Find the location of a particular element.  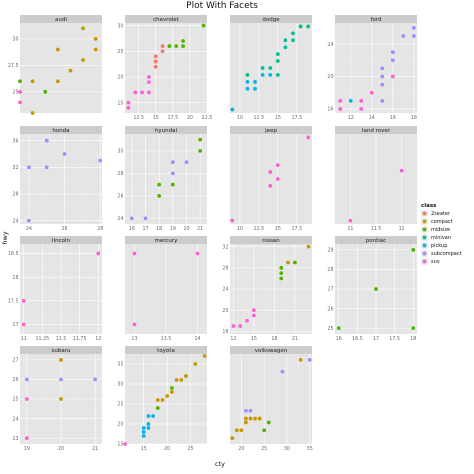

x-tick-label: 17 is located at coordinates (145, 229).